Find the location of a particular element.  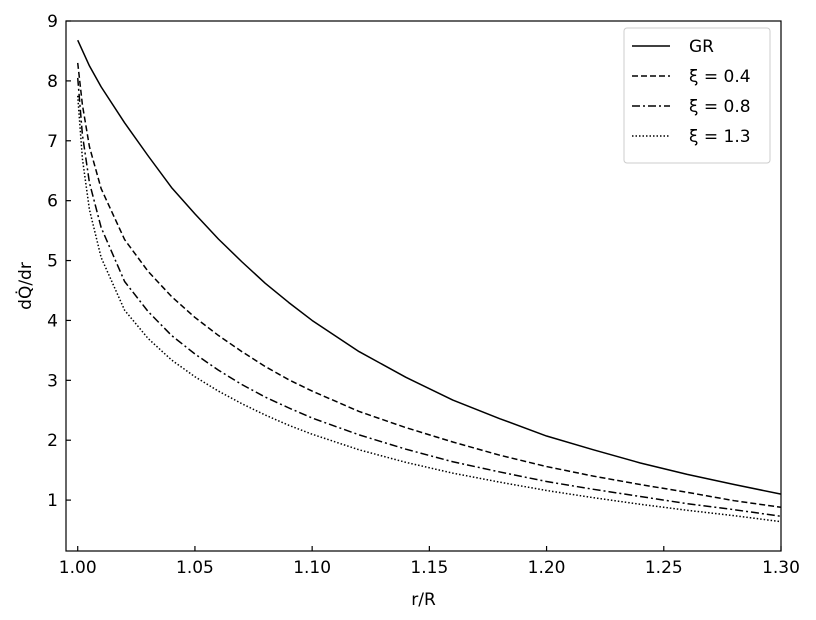

legend-box is located at coordinates (697, 95).